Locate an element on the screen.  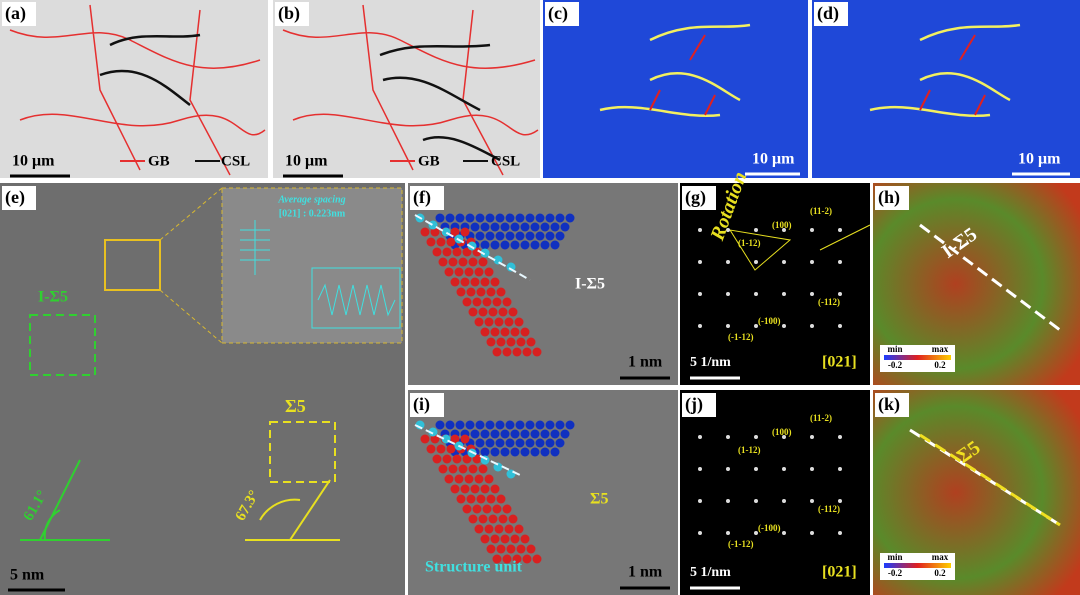
spot-label: (1-12) is located at coordinates (749, 450).